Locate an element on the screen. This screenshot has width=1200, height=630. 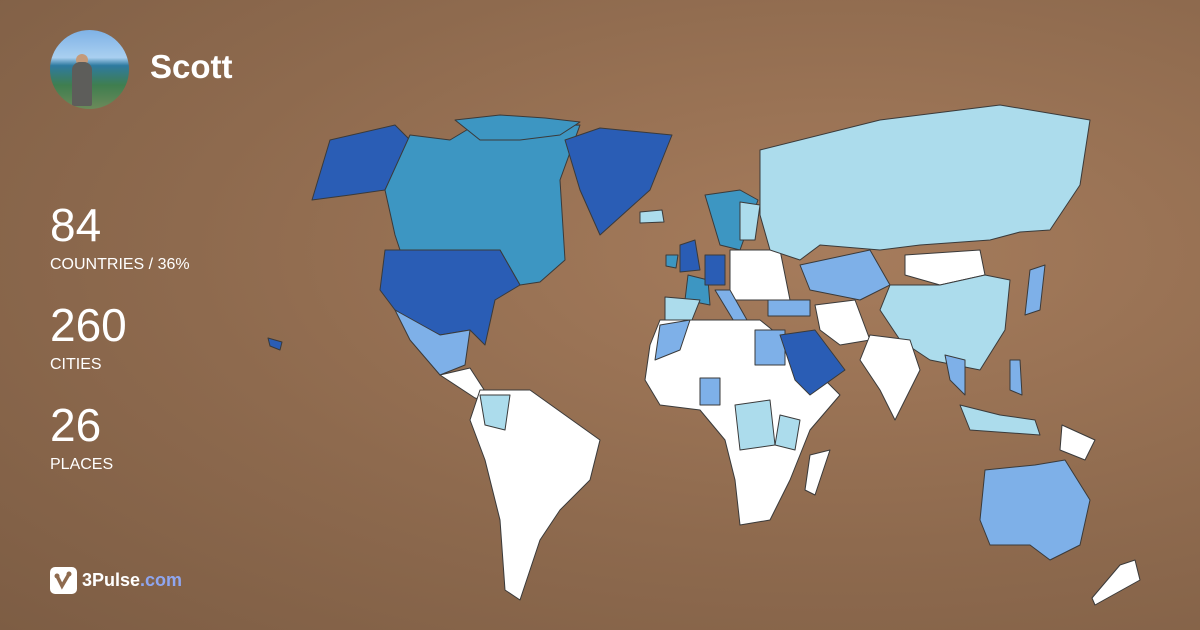
country-uk is located at coordinates (690, 256).